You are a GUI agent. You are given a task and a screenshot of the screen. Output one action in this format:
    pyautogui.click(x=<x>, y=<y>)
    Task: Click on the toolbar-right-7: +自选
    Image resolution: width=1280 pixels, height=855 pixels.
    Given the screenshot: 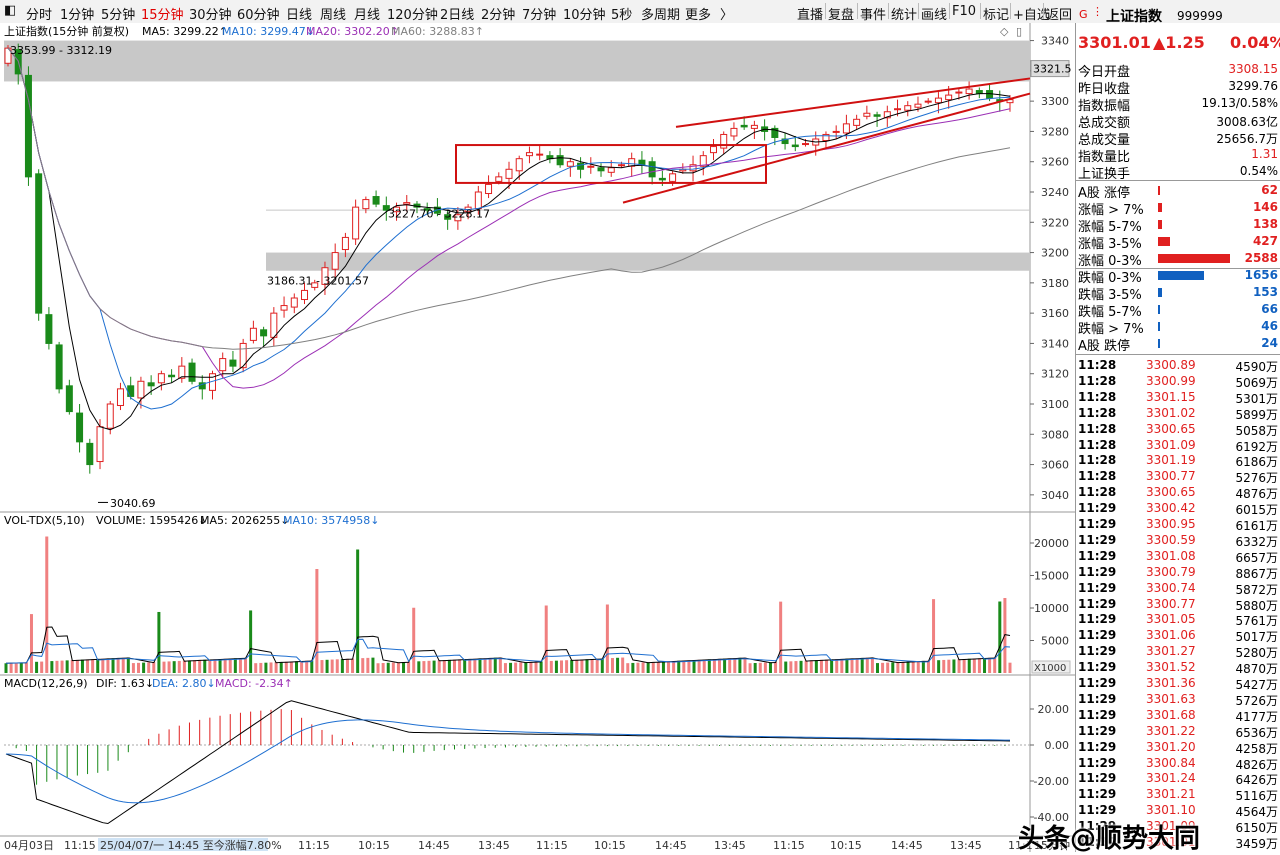 What is the action you would take?
    pyautogui.click(x=1031, y=15)
    